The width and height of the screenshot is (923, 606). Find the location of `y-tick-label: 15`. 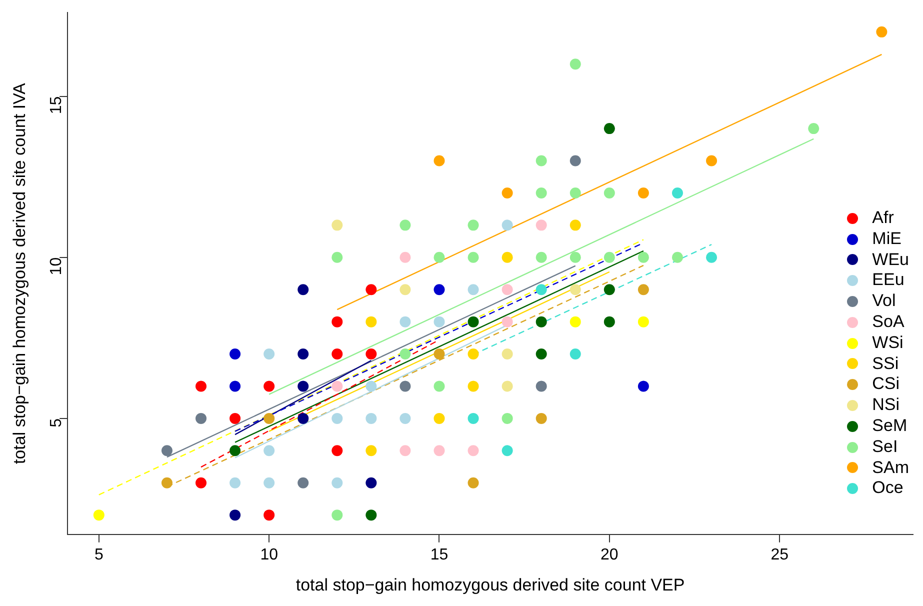

y-tick-label: 15 is located at coordinates (57, 105).